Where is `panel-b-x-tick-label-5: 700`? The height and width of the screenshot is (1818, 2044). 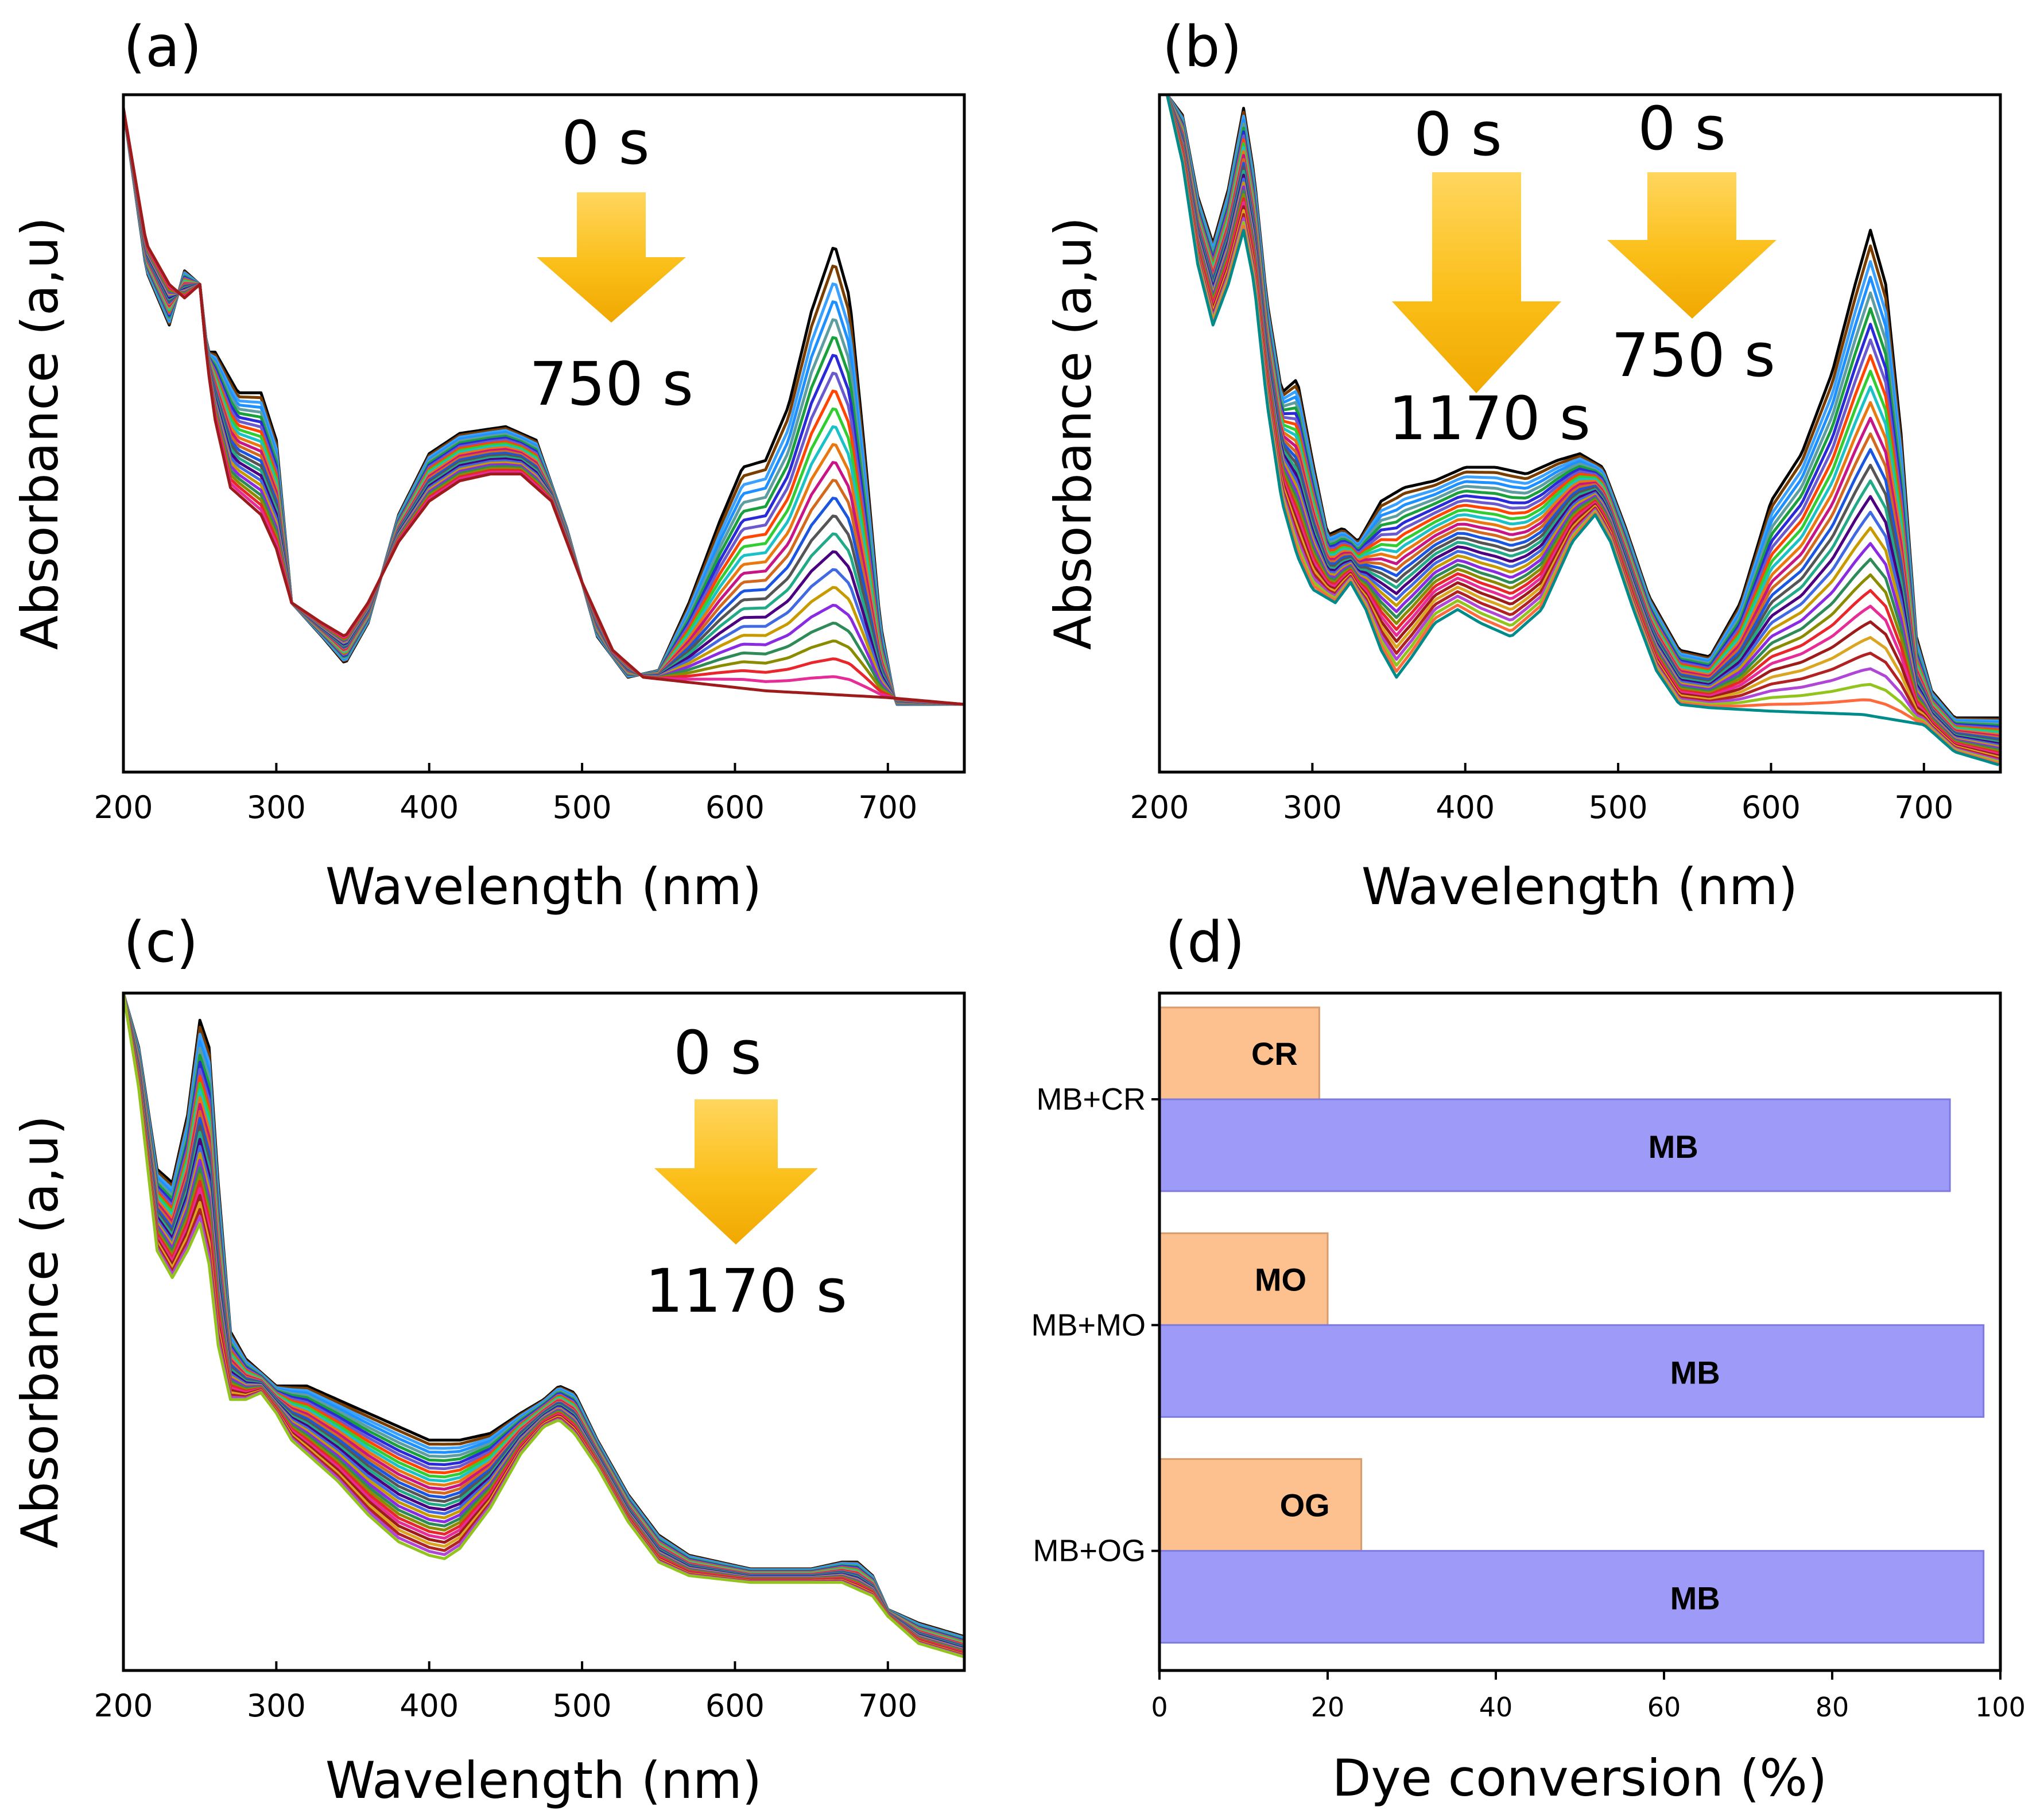
panel-b-x-tick-label-5: 700 is located at coordinates (1923, 807).